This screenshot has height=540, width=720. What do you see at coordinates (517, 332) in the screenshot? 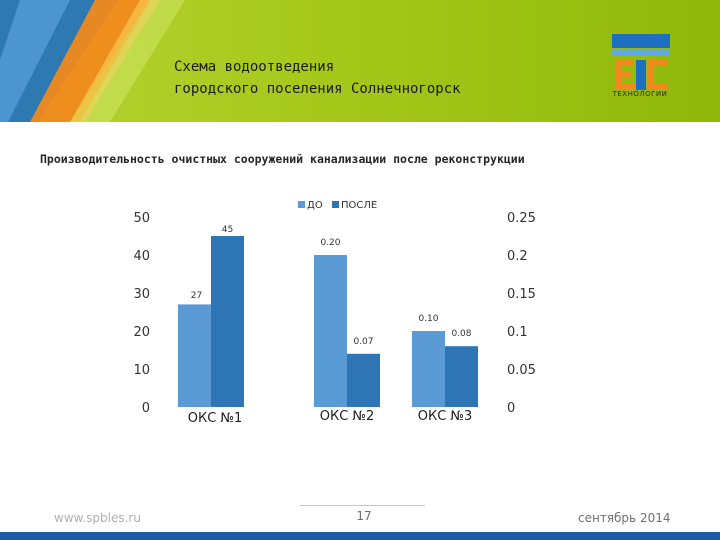
I see `right-axis-tick-label: 0.1` at bounding box center [517, 332].